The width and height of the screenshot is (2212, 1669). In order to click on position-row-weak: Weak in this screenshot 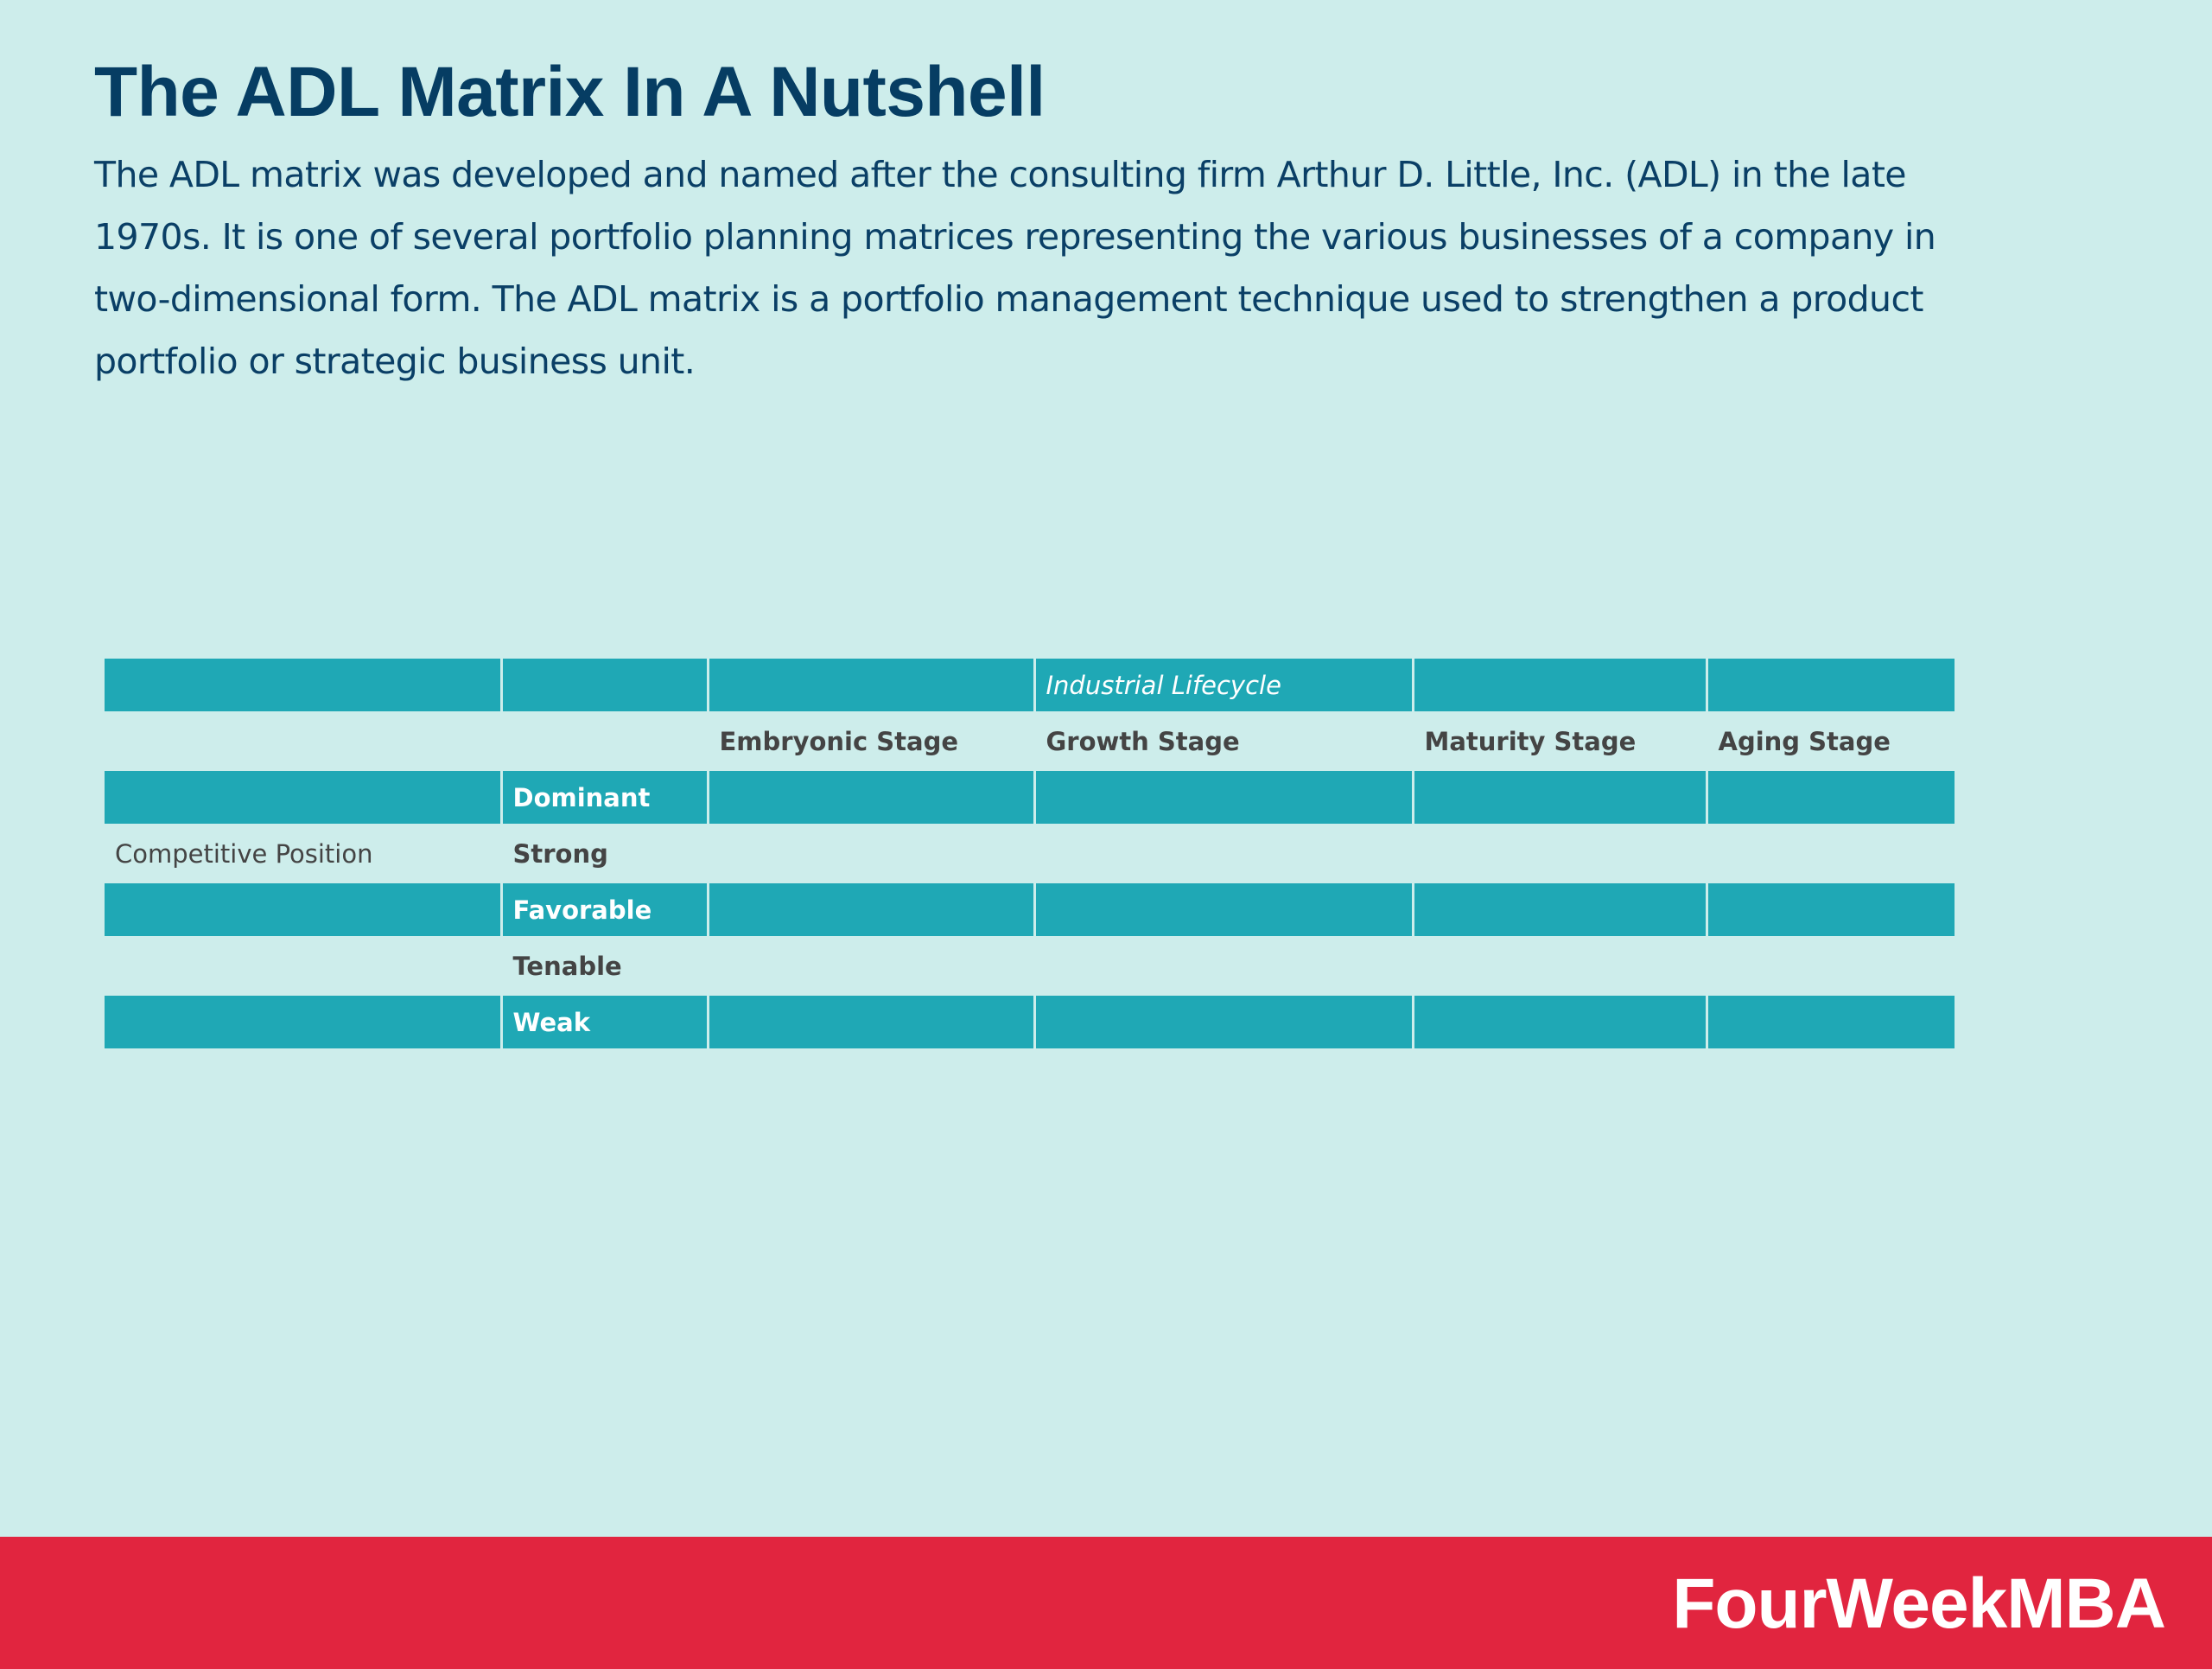, I will do `click(1030, 1023)`.